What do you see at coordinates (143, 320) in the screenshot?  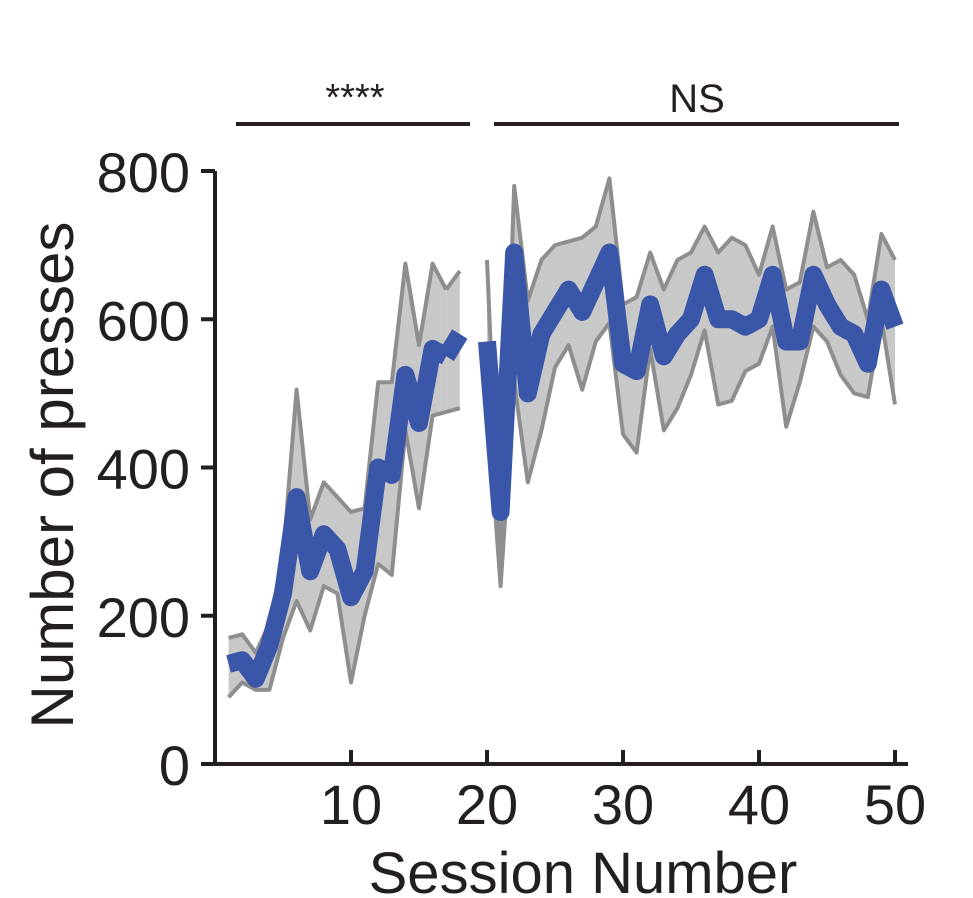 I see `y-tick-label: 600` at bounding box center [143, 320].